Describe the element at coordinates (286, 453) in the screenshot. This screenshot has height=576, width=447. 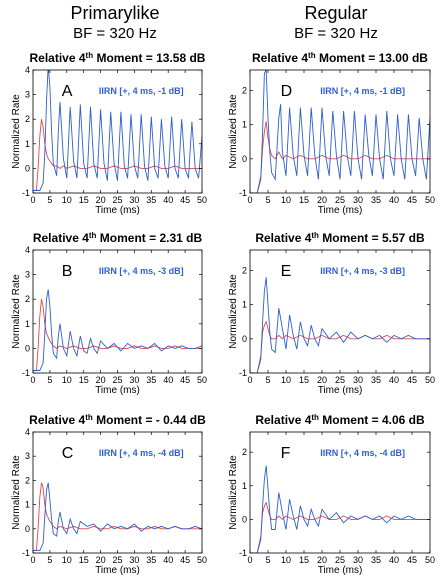
I see `panel-letter: F` at that location.